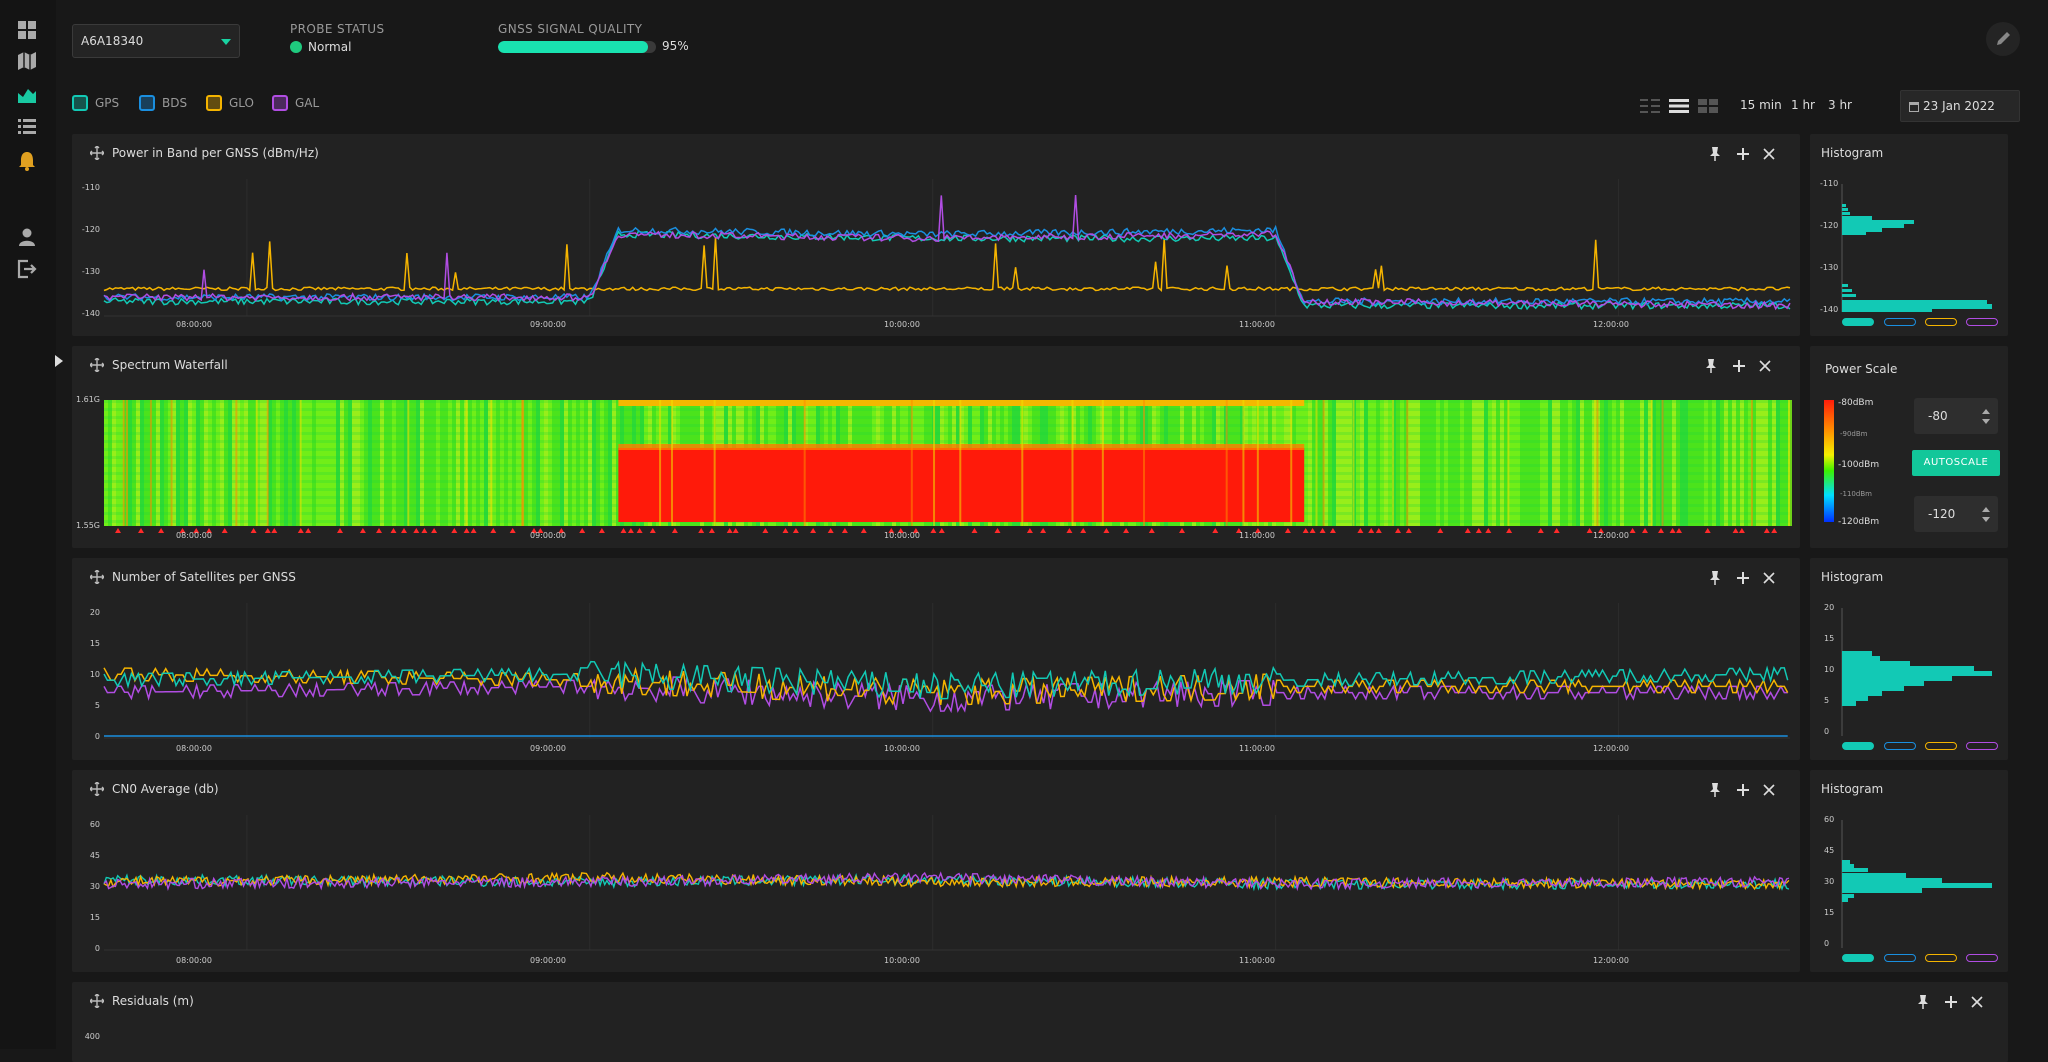 The width and height of the screenshot is (2048, 1062). Describe the element at coordinates (1852, 789) in the screenshot. I see `histogram-title: Histogram` at that location.